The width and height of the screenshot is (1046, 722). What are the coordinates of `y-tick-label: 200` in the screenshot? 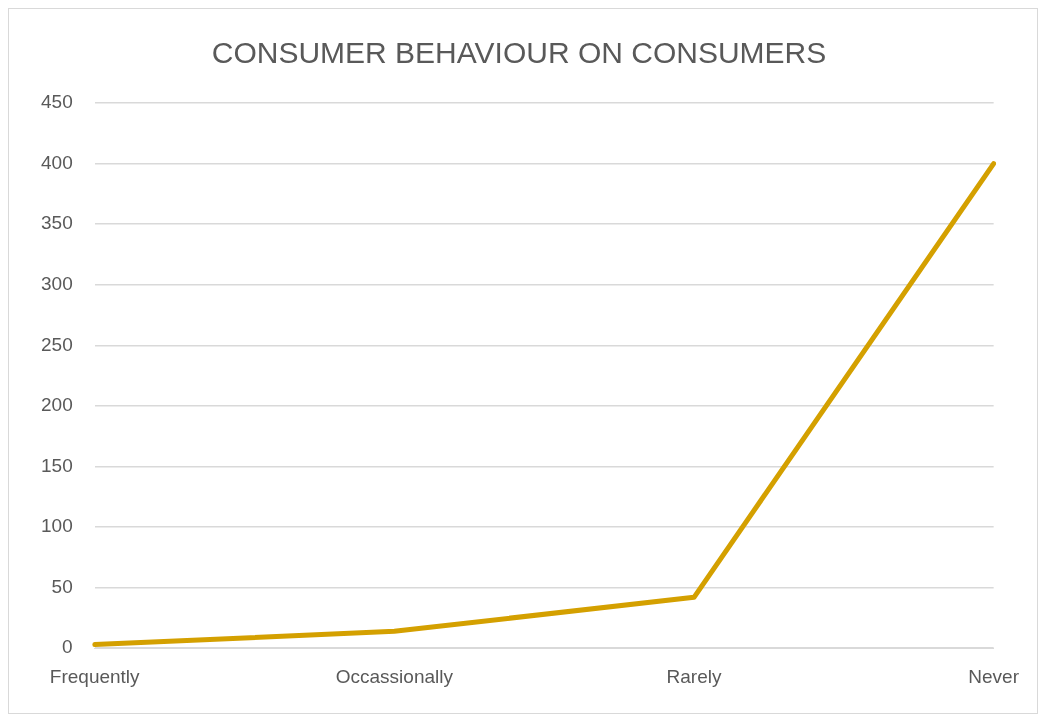 It's located at (57, 405).